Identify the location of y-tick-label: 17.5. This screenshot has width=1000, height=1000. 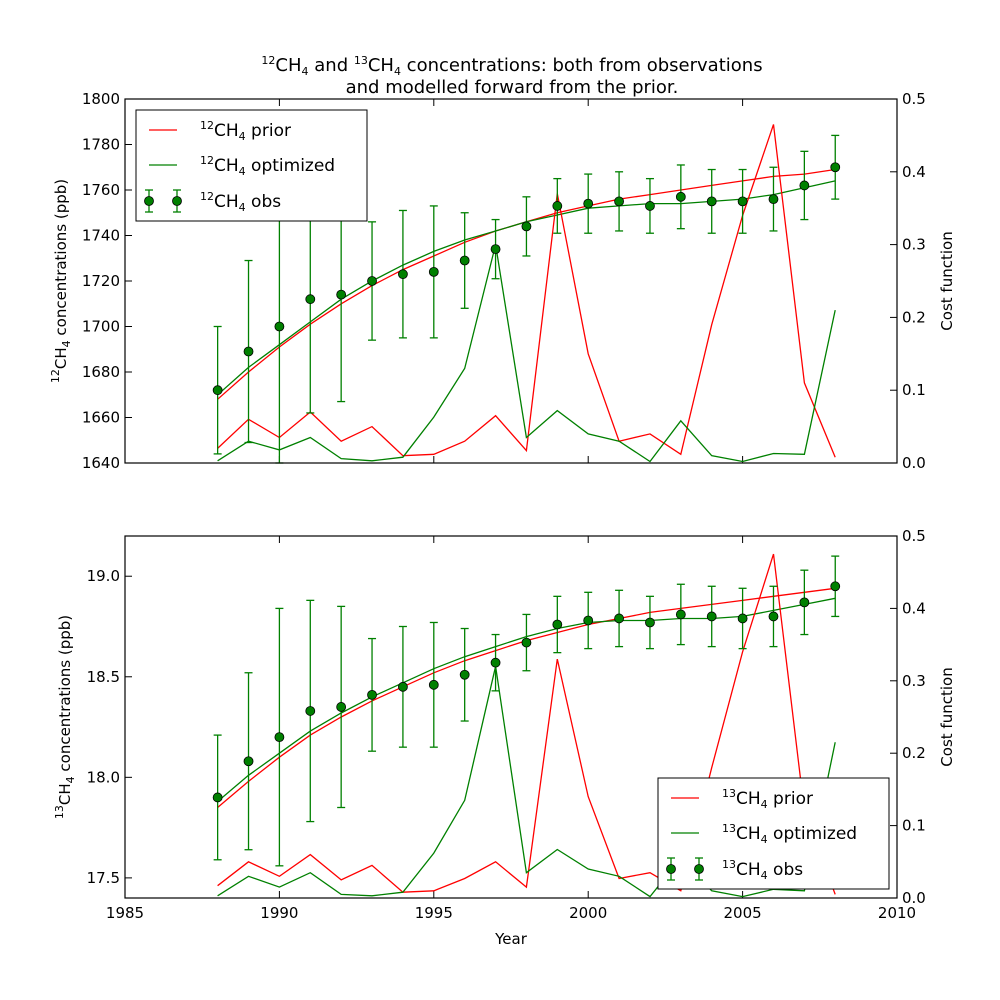
(103, 878).